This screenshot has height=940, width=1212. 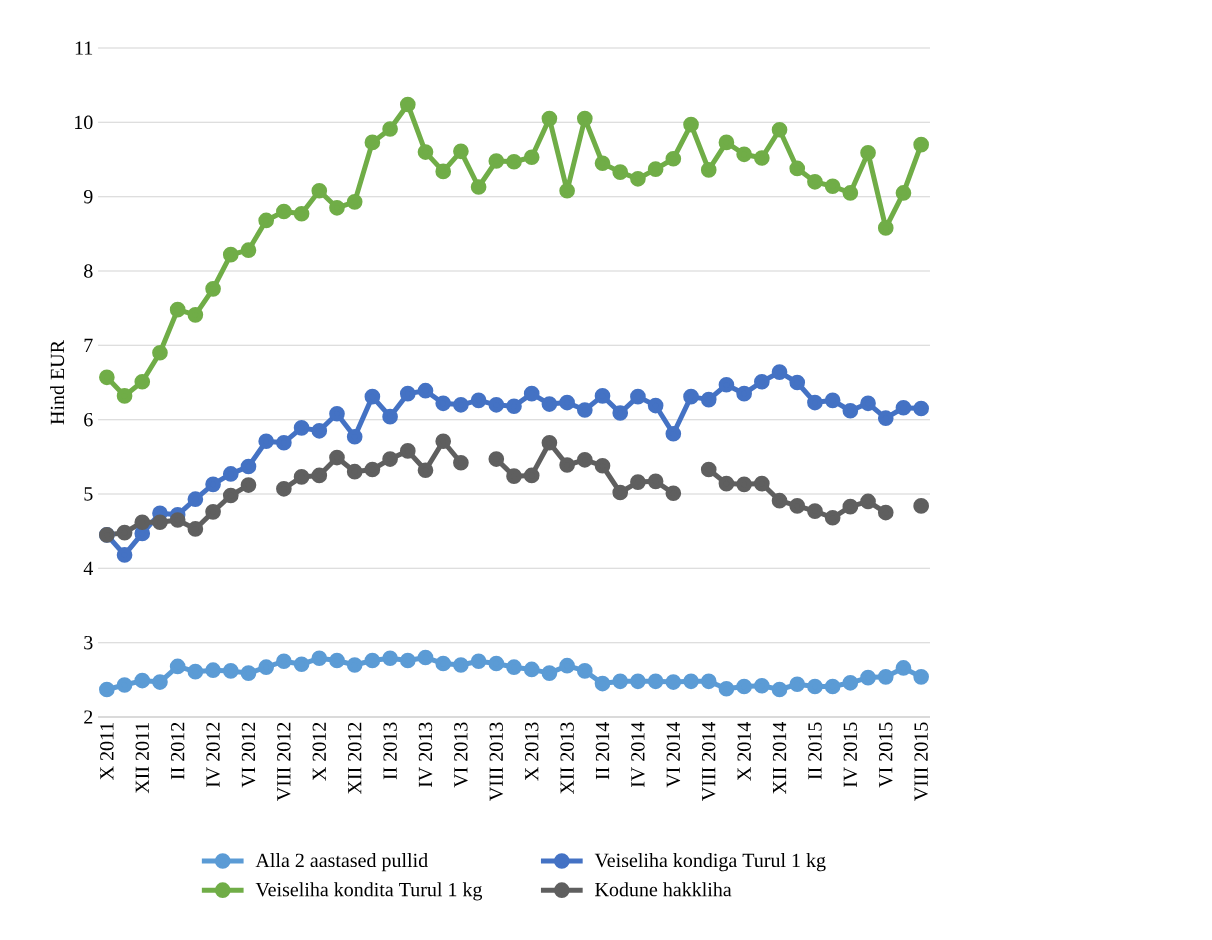 I want to click on x-tick-label: II 2012, so click(x=177, y=751).